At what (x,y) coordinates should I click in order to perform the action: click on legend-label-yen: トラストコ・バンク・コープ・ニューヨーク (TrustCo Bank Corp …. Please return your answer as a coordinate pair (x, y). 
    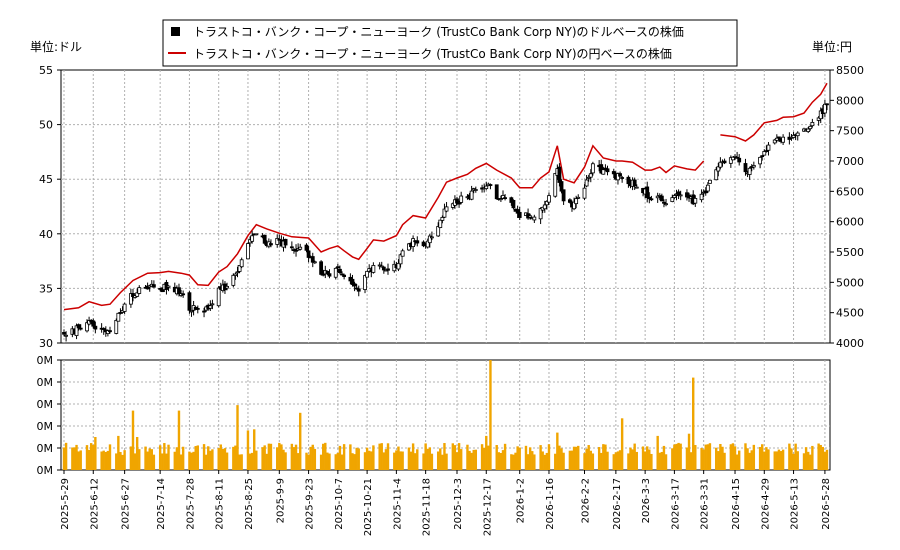
    Looking at the image, I should click on (432, 53).